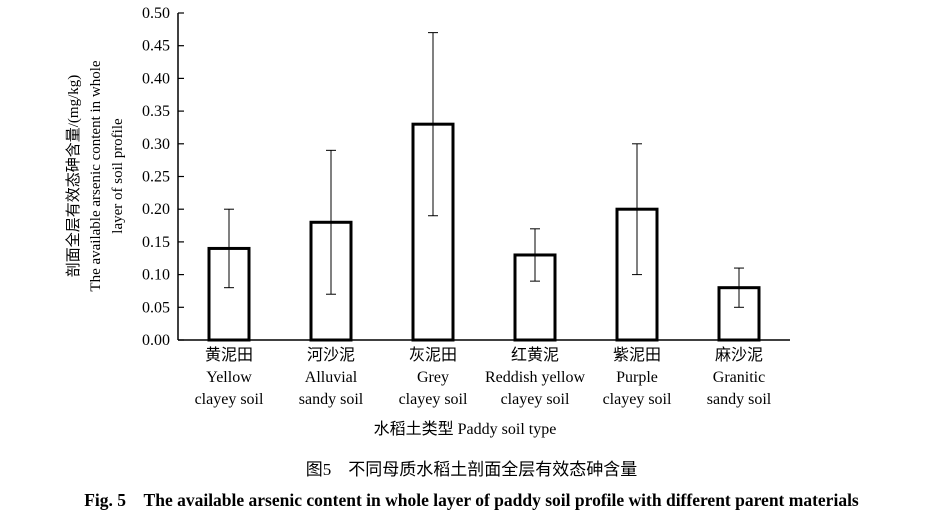 The image size is (943, 520). Describe the element at coordinates (156, 307) in the screenshot. I see `y-tick-label: 0.05` at that location.